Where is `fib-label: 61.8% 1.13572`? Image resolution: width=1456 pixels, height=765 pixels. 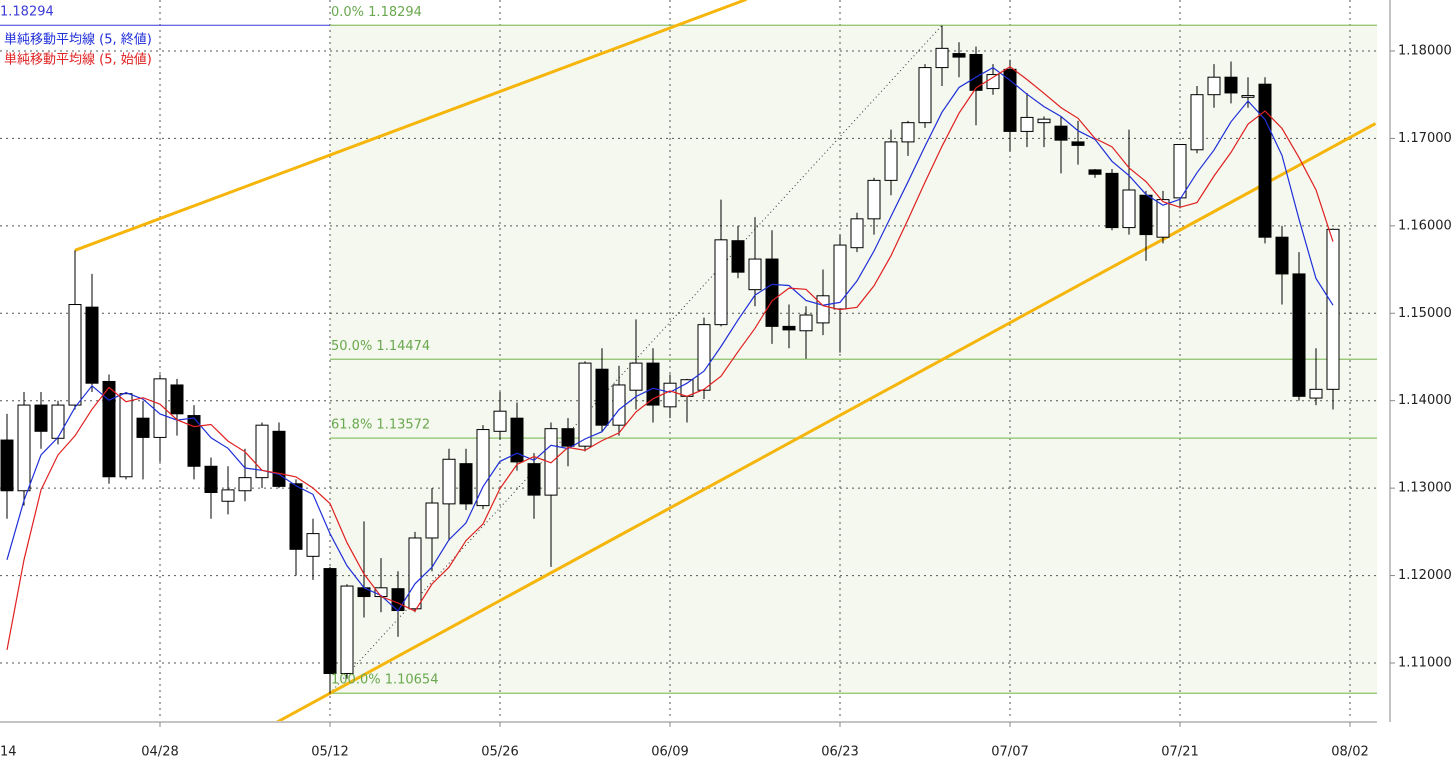
fib-label: 61.8% 1.13572 is located at coordinates (380, 425).